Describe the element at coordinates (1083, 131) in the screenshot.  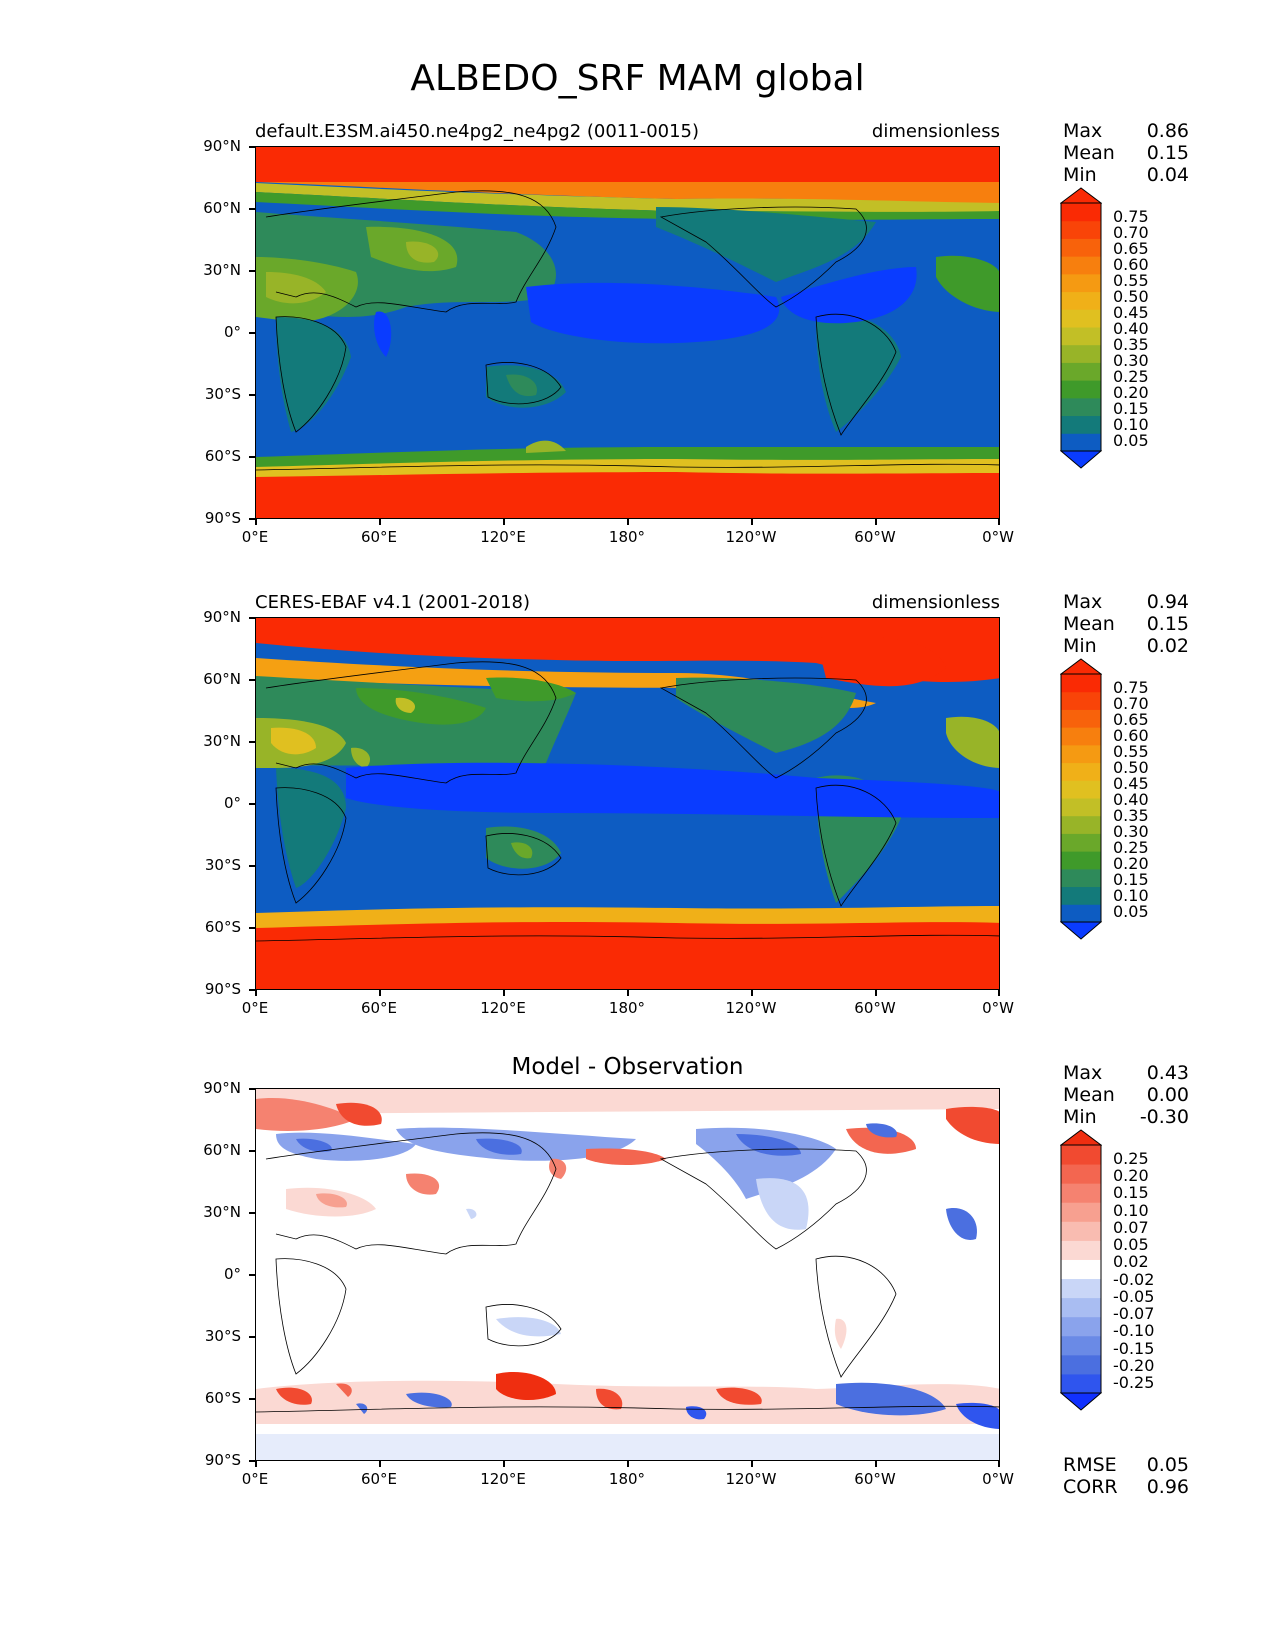
I see `stat-label-max: Max` at that location.